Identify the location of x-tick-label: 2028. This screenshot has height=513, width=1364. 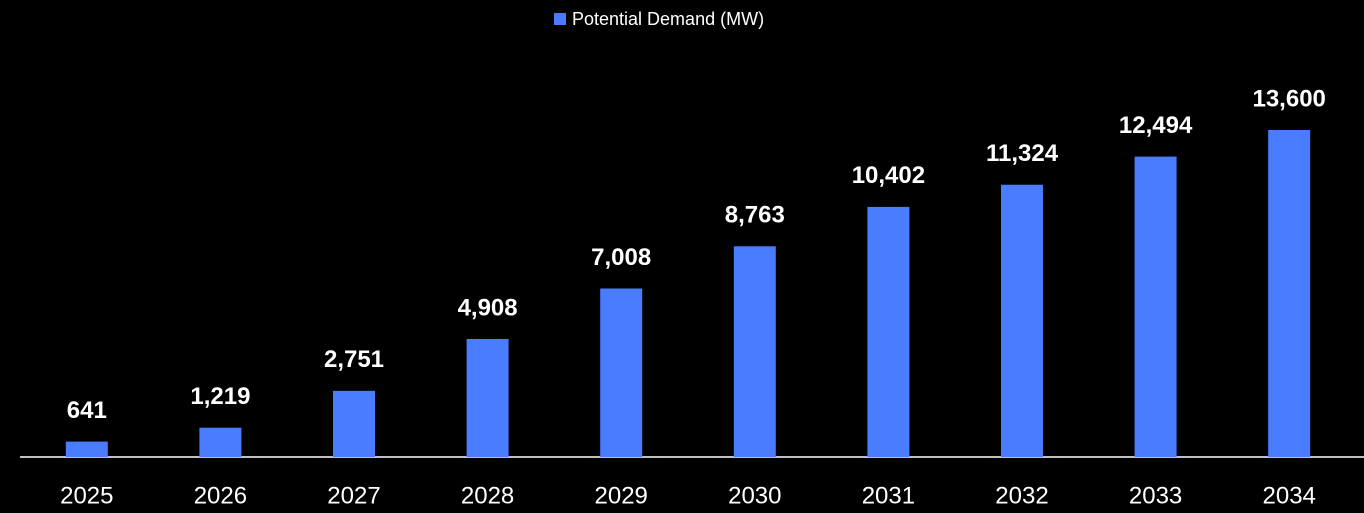
(487, 495).